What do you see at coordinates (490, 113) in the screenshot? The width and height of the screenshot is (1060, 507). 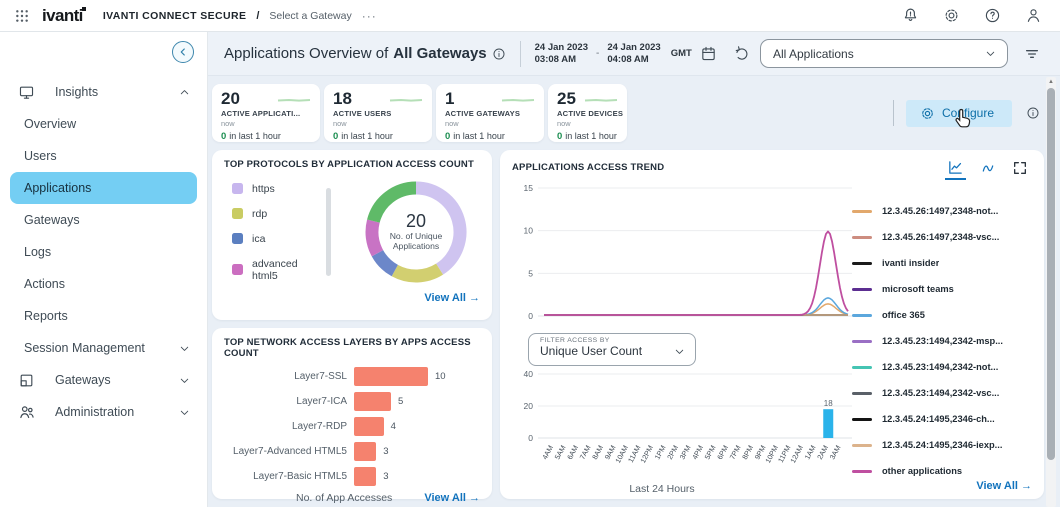 I see `stat-card-active-gateways: 1 ACTIVE GATEWAYS now 0 in last 1 hour` at bounding box center [490, 113].